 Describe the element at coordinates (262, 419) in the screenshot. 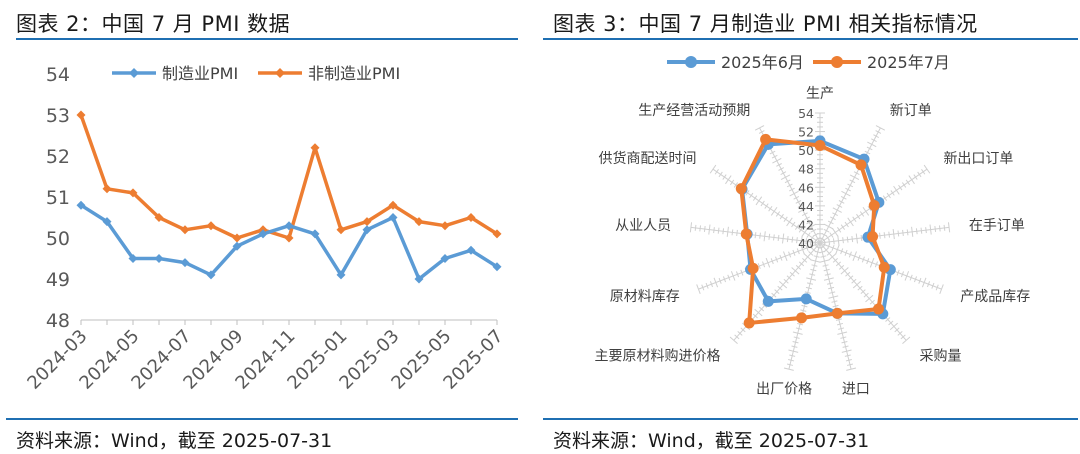

I see `left-source-rule` at that location.